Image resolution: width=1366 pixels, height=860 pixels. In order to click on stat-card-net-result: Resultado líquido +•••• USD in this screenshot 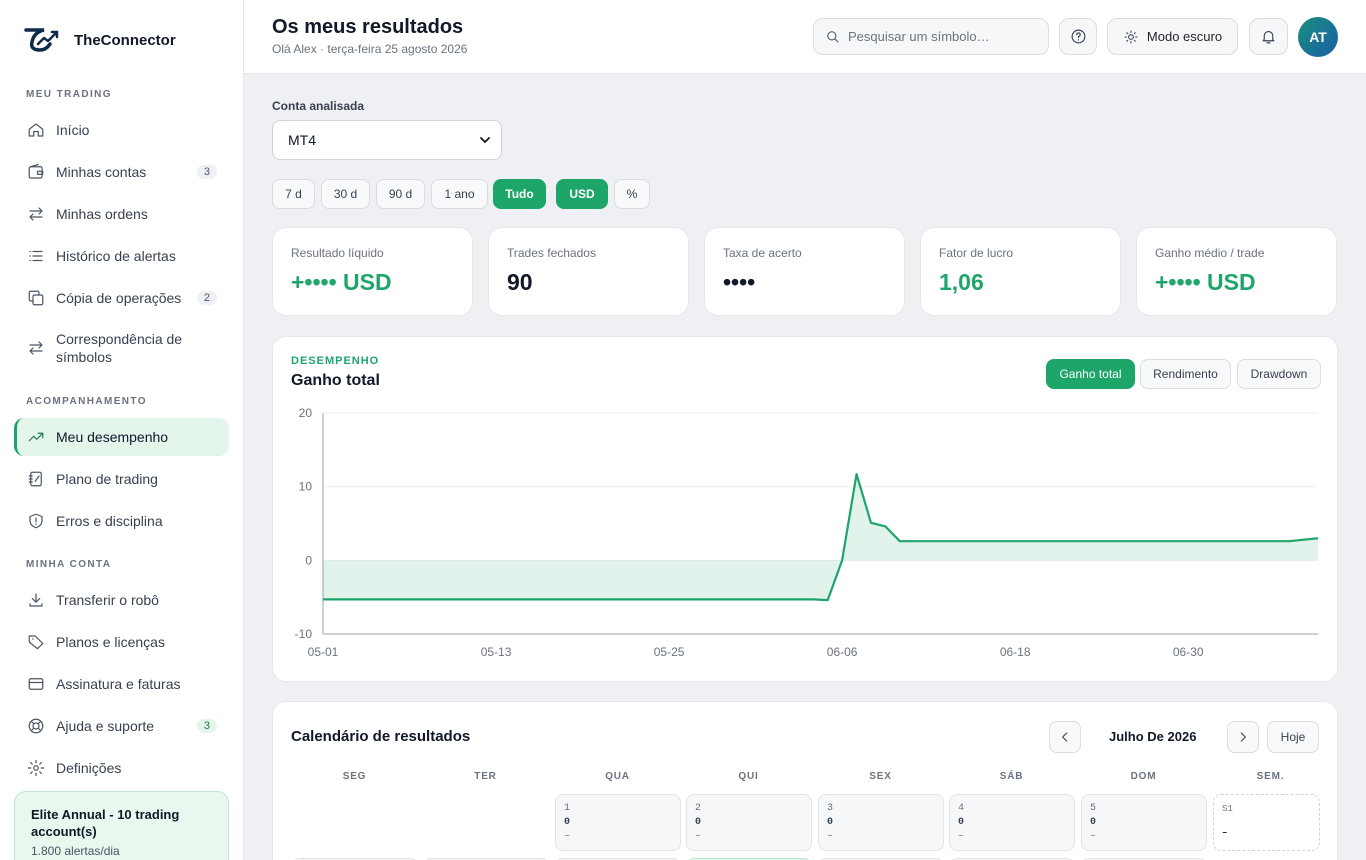, I will do `click(372, 271)`.